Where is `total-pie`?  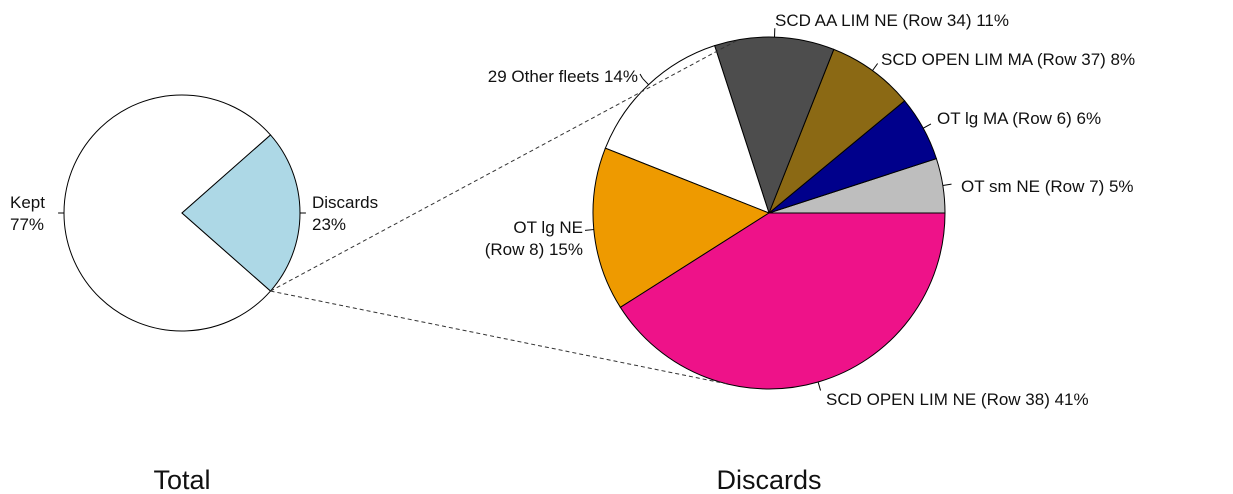
total-pie is located at coordinates (182, 213).